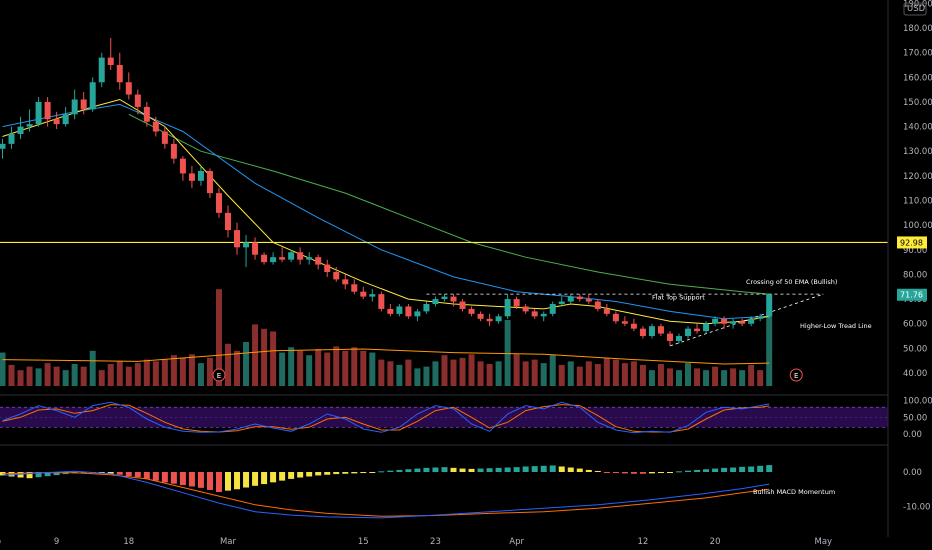 This screenshot has height=550, width=932. I want to click on higher-low-trendline-annotation: Higher-Low Tread Line, so click(836, 326).